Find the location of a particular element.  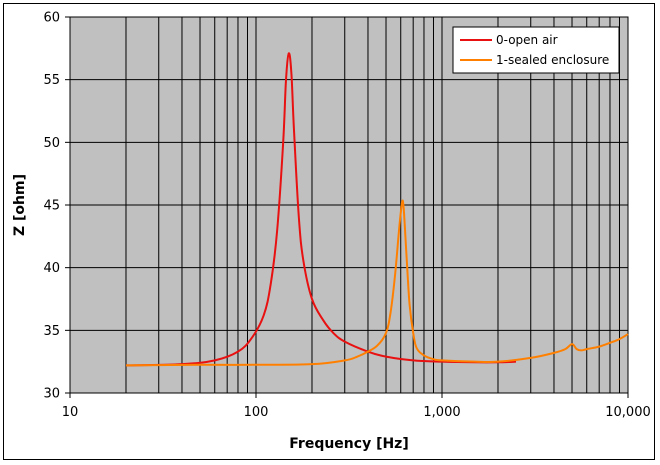

x-tick-label: 100 is located at coordinates (256, 412).